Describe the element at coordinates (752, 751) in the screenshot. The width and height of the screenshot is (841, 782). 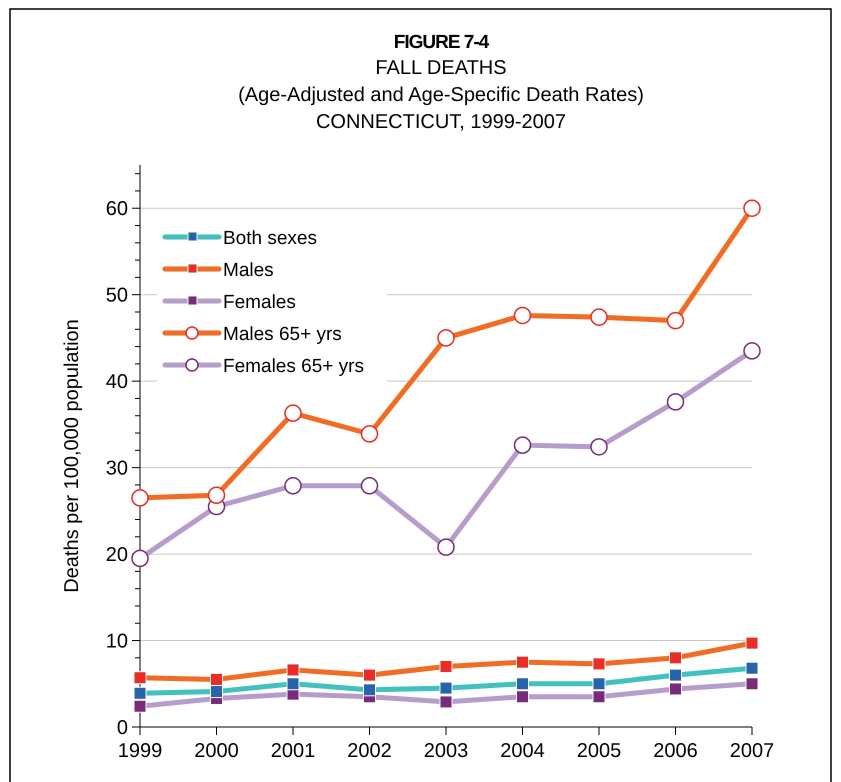
I see `x-tick-label: 2007` at that location.